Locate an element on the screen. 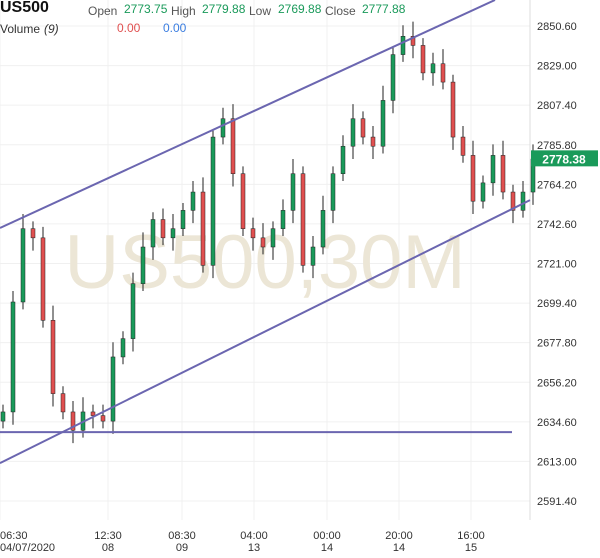 The image size is (600, 558). volume-up: 0.00 is located at coordinates (175, 28).